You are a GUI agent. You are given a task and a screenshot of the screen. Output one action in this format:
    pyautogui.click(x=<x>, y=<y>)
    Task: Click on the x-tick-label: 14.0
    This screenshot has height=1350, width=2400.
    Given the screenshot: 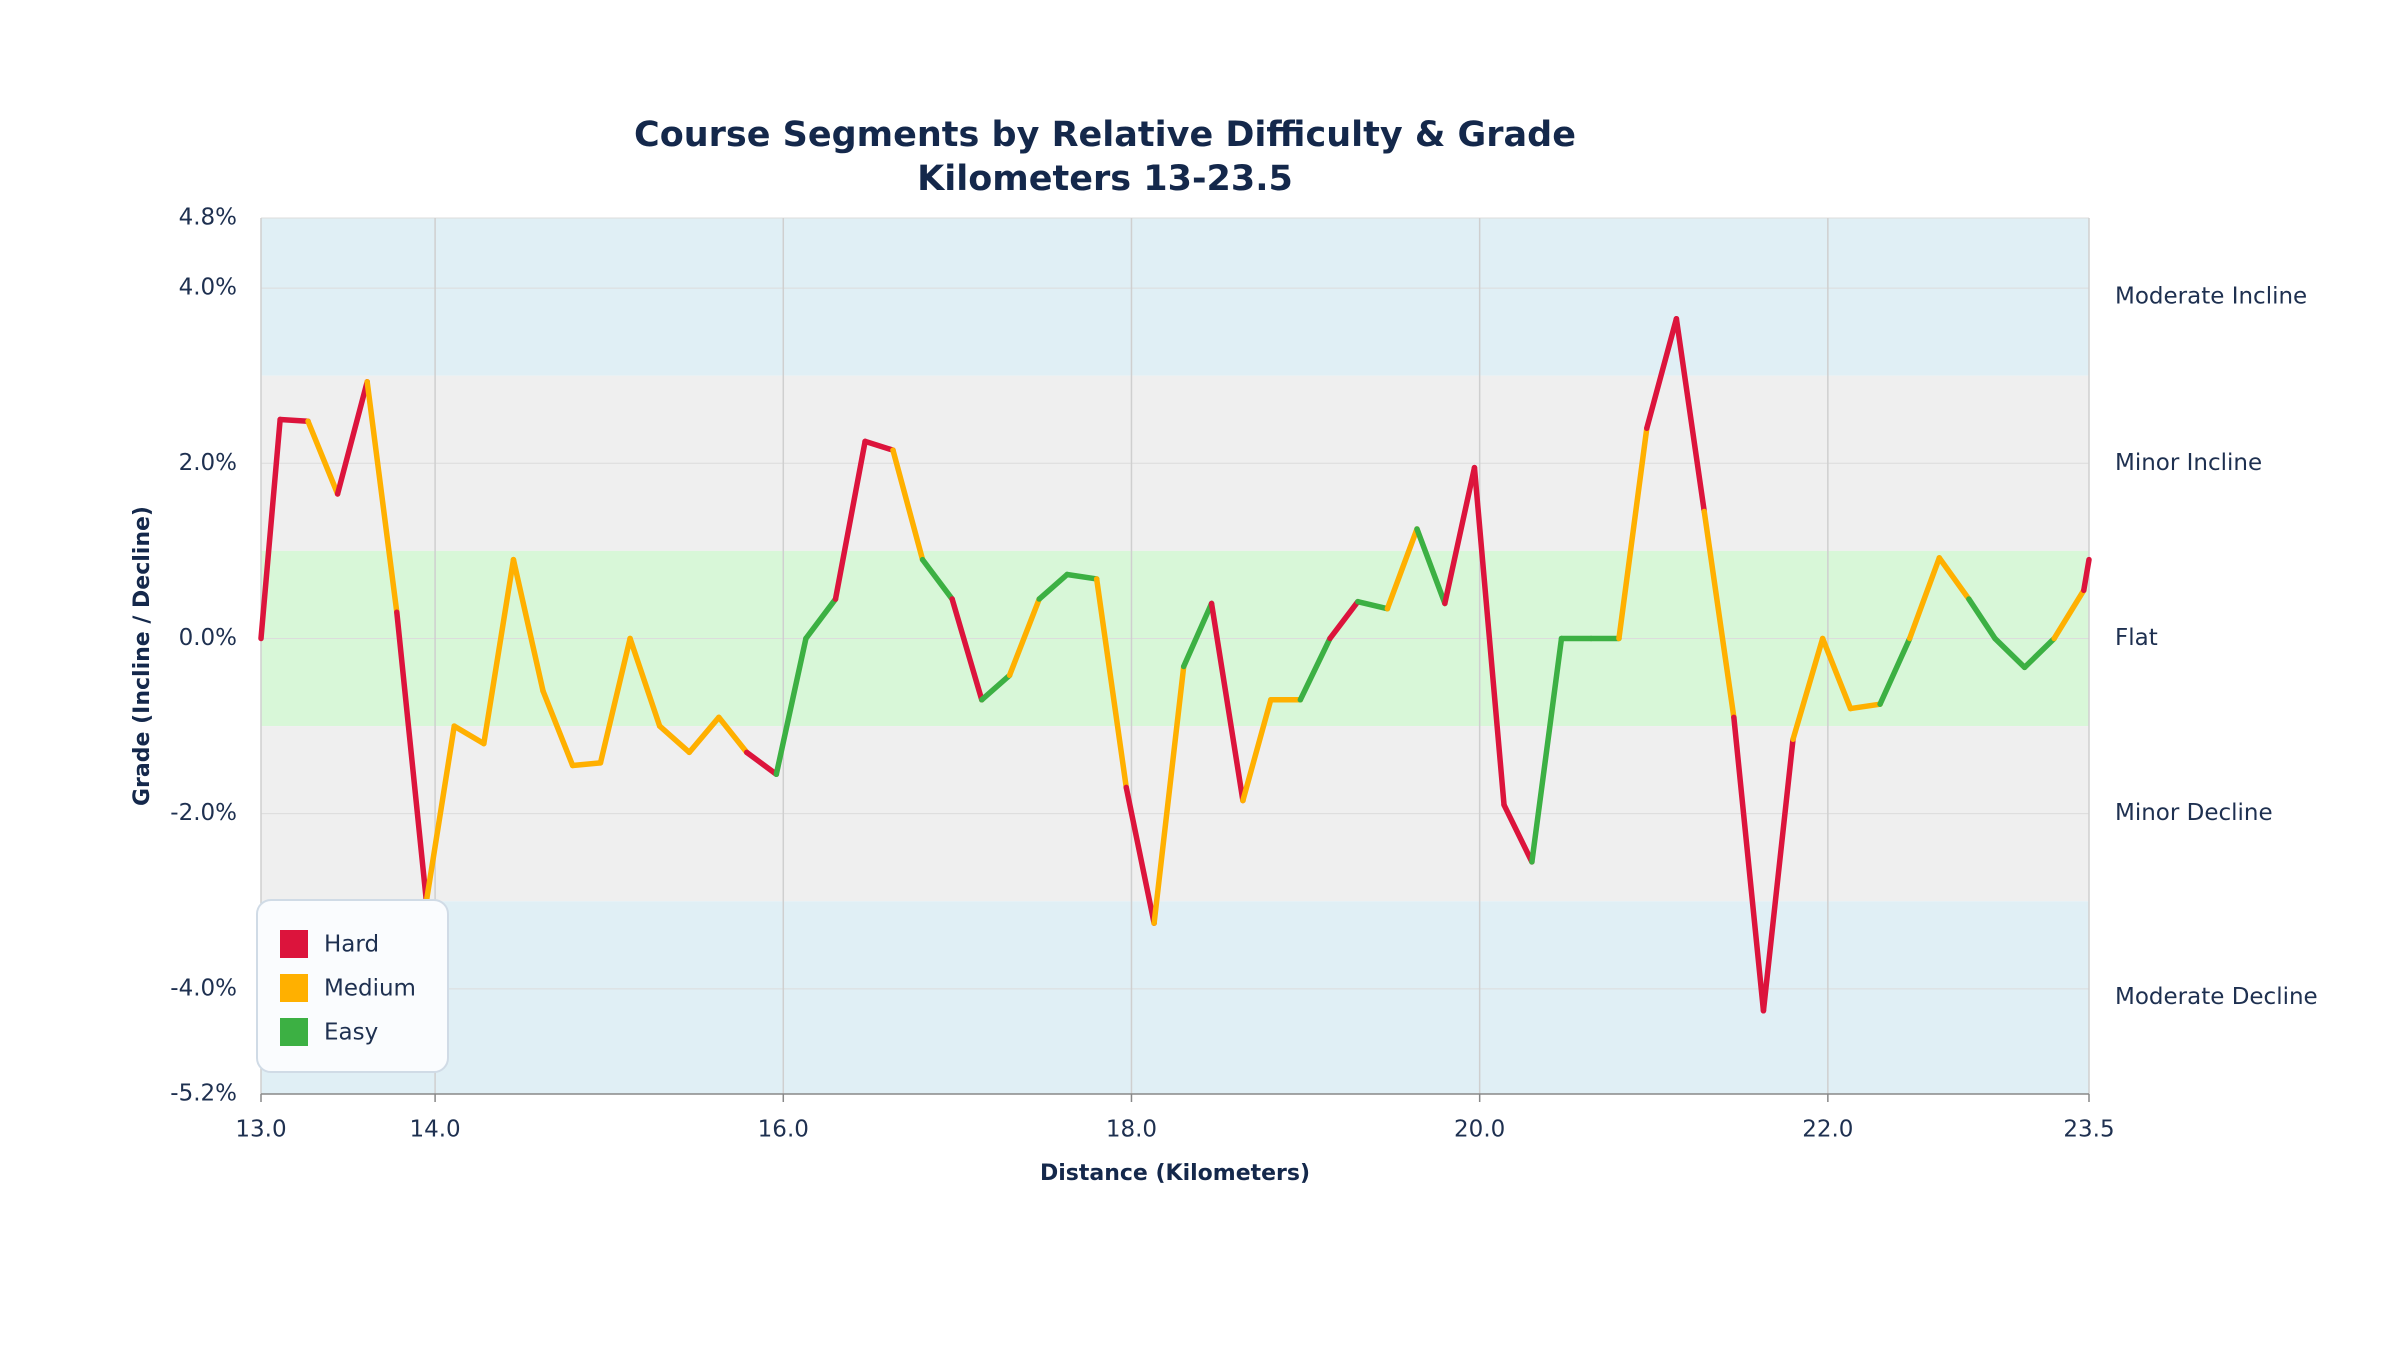 What is the action you would take?
    pyautogui.click(x=434, y=1130)
    